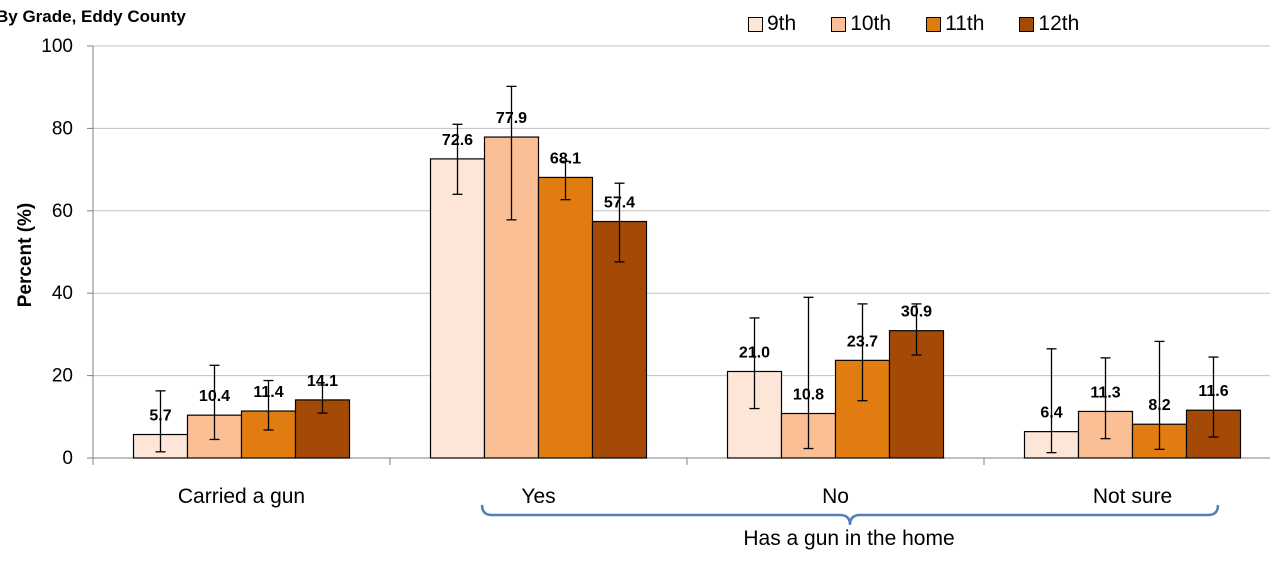 The width and height of the screenshot is (1270, 561). Describe the element at coordinates (871, 23) in the screenshot. I see `legend-label-10th: 10th` at that location.